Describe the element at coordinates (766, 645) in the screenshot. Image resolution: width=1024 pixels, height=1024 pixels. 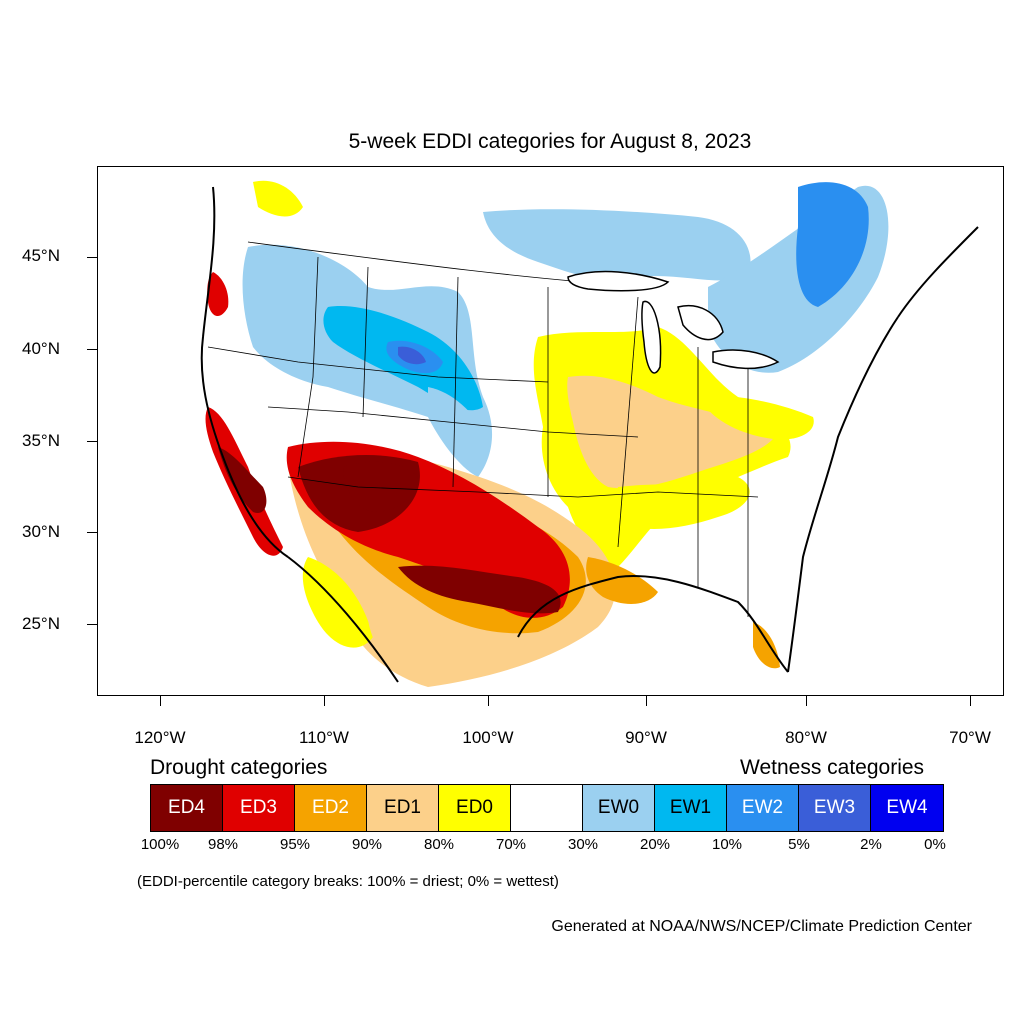
I see `region-ed2-florida` at that location.